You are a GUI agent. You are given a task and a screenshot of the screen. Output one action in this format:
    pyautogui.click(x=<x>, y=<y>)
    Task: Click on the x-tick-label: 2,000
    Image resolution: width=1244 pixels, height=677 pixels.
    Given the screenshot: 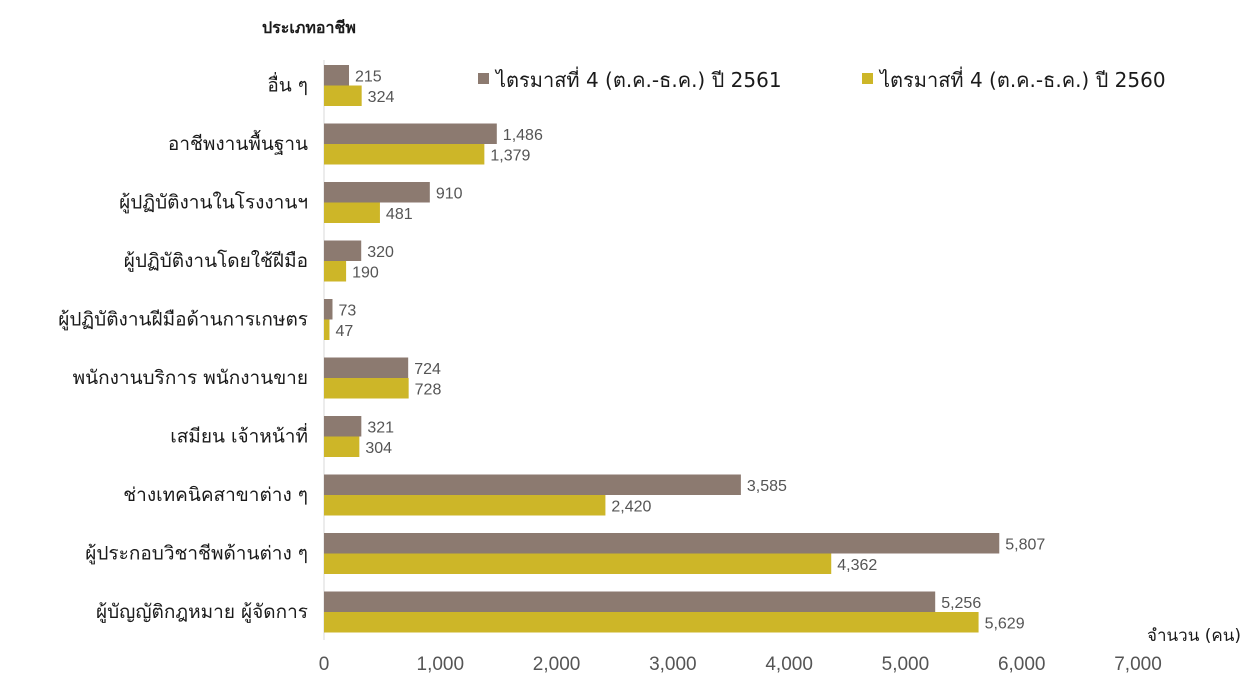 What is the action you would take?
    pyautogui.click(x=557, y=664)
    